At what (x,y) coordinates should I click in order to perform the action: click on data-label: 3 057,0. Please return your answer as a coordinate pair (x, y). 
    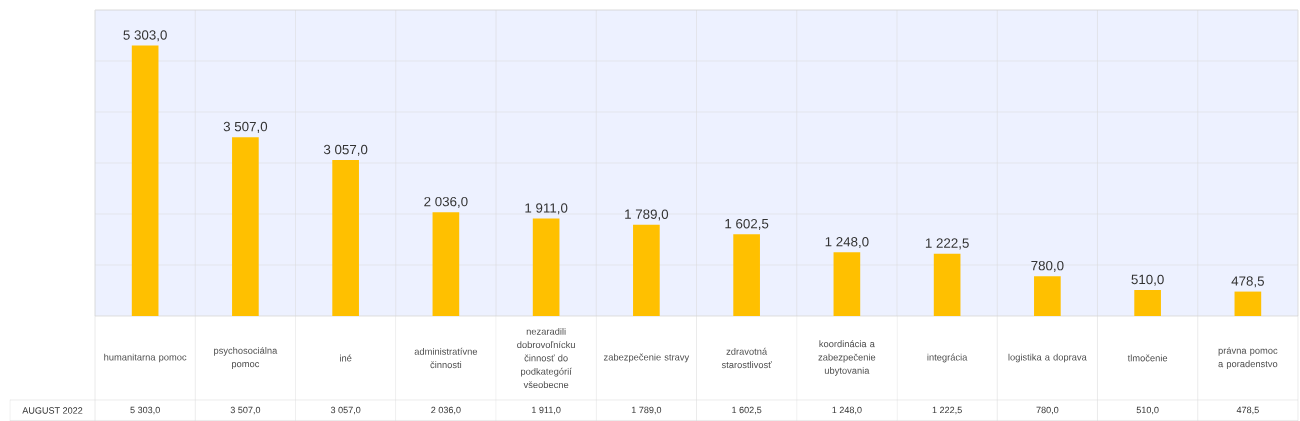
    Looking at the image, I should click on (345, 410).